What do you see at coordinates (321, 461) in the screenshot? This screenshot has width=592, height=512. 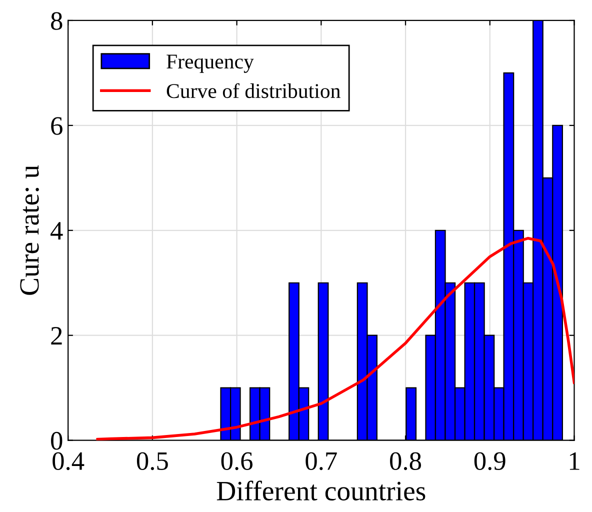 I see `x-tick-label: 0.7` at bounding box center [321, 461].